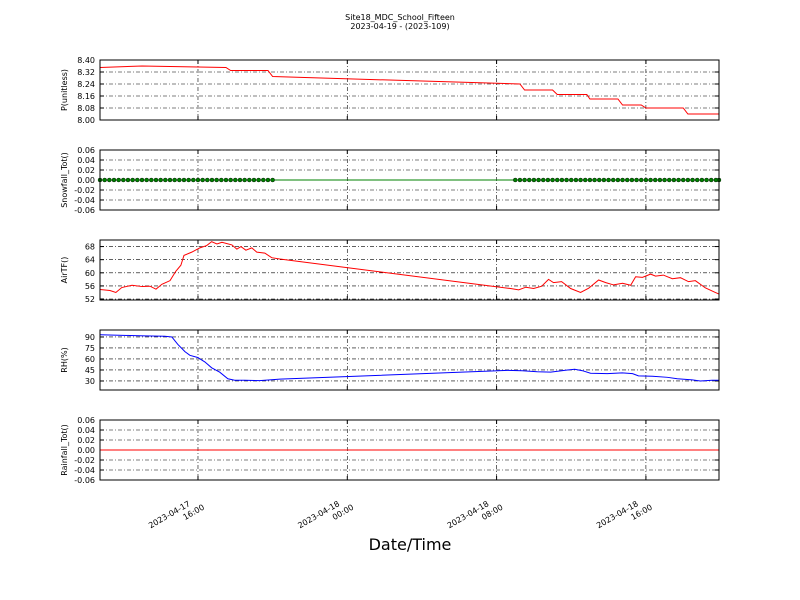  Describe the element at coordinates (86, 84) in the screenshot. I see `y-tick-label: 8.24` at that location.